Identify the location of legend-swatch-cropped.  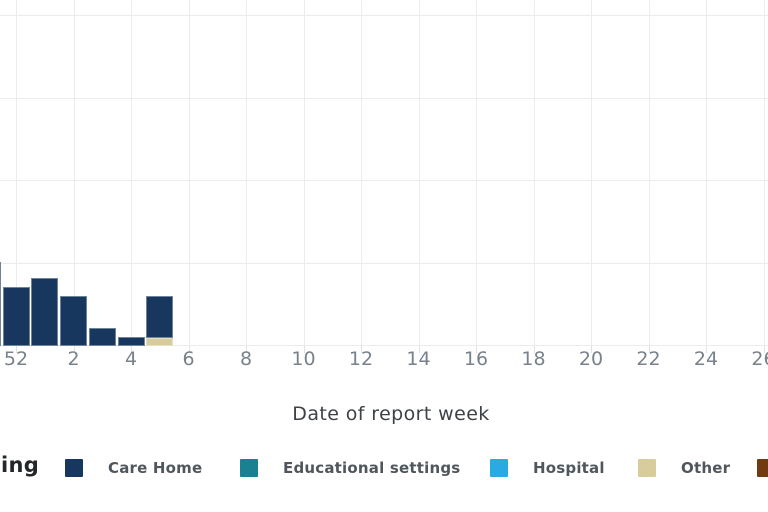
(762, 468).